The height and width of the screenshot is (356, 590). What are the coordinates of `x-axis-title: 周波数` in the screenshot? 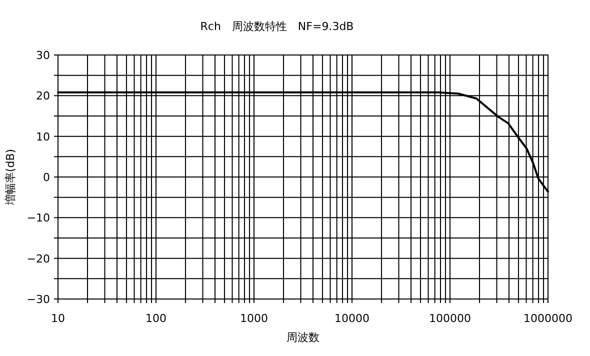 It's located at (303, 337).